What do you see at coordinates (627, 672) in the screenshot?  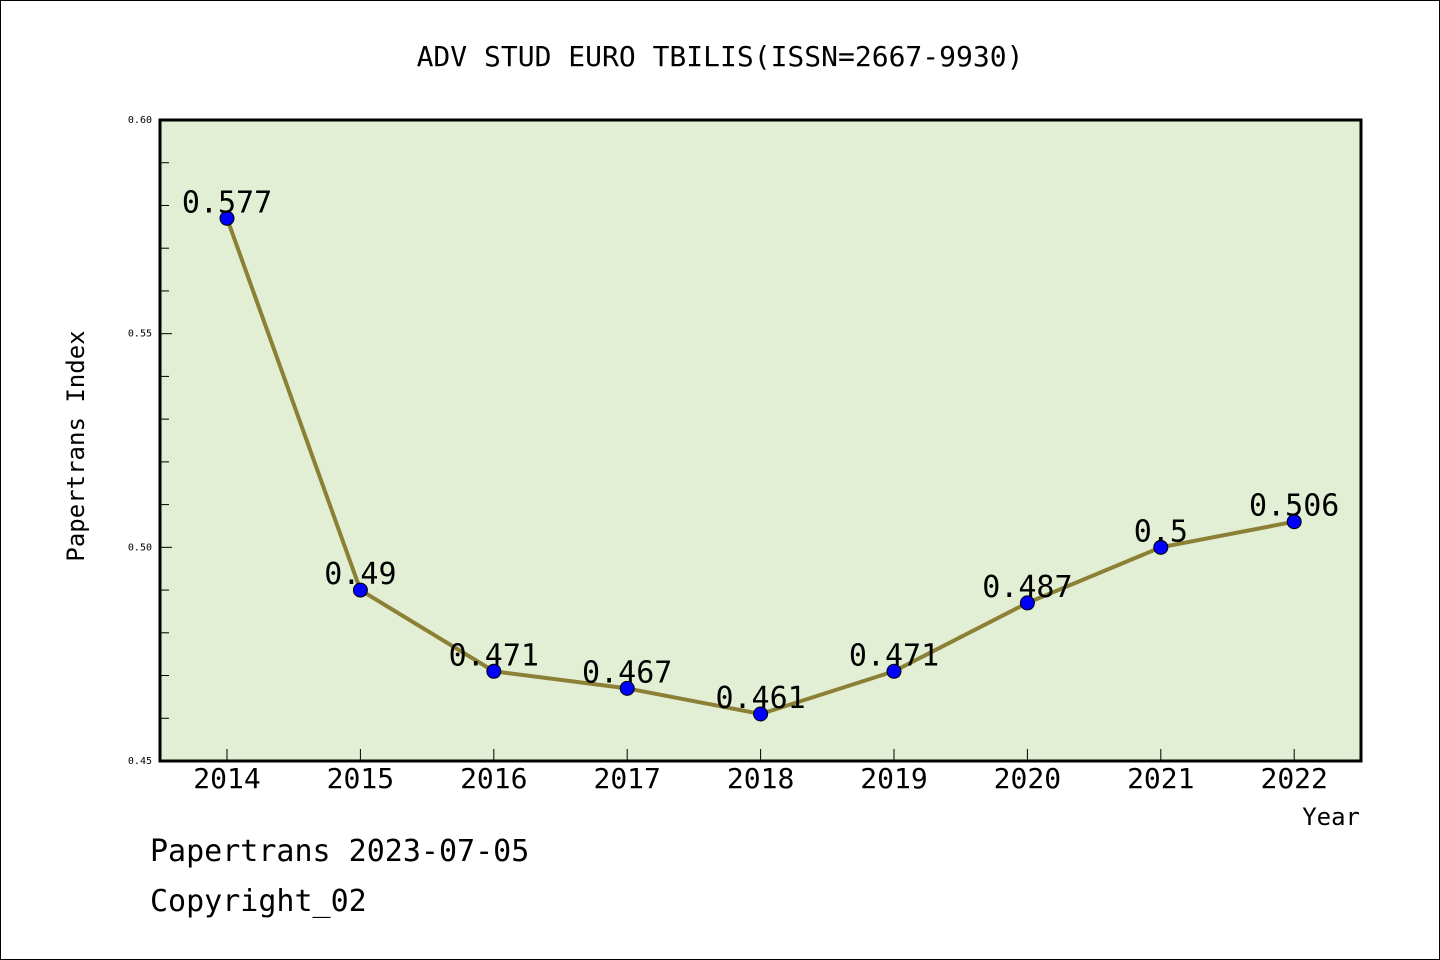 I see `data-label: 0.467` at bounding box center [627, 672].